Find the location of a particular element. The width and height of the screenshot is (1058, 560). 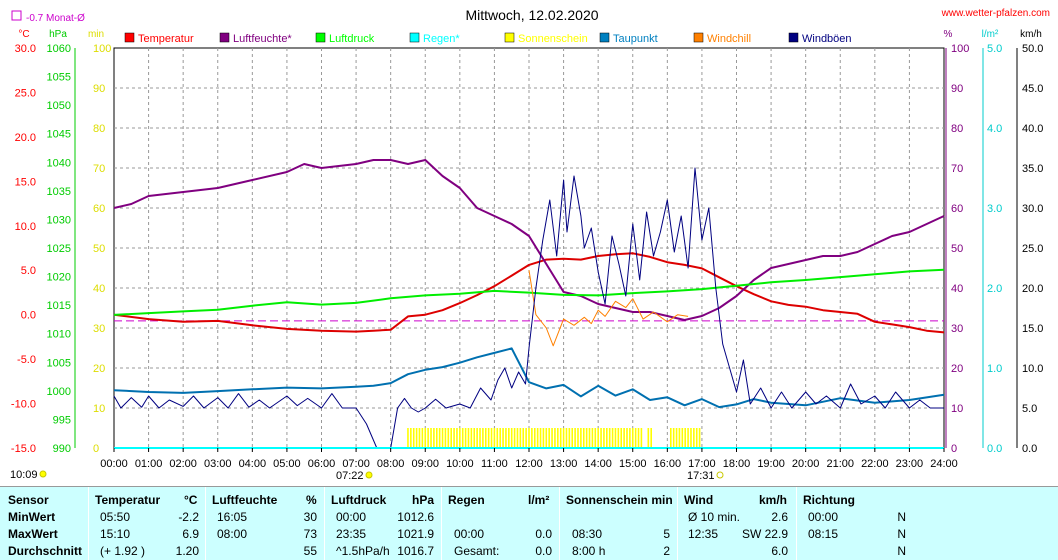

stat-label: Durchschnitt is located at coordinates (45, 551).